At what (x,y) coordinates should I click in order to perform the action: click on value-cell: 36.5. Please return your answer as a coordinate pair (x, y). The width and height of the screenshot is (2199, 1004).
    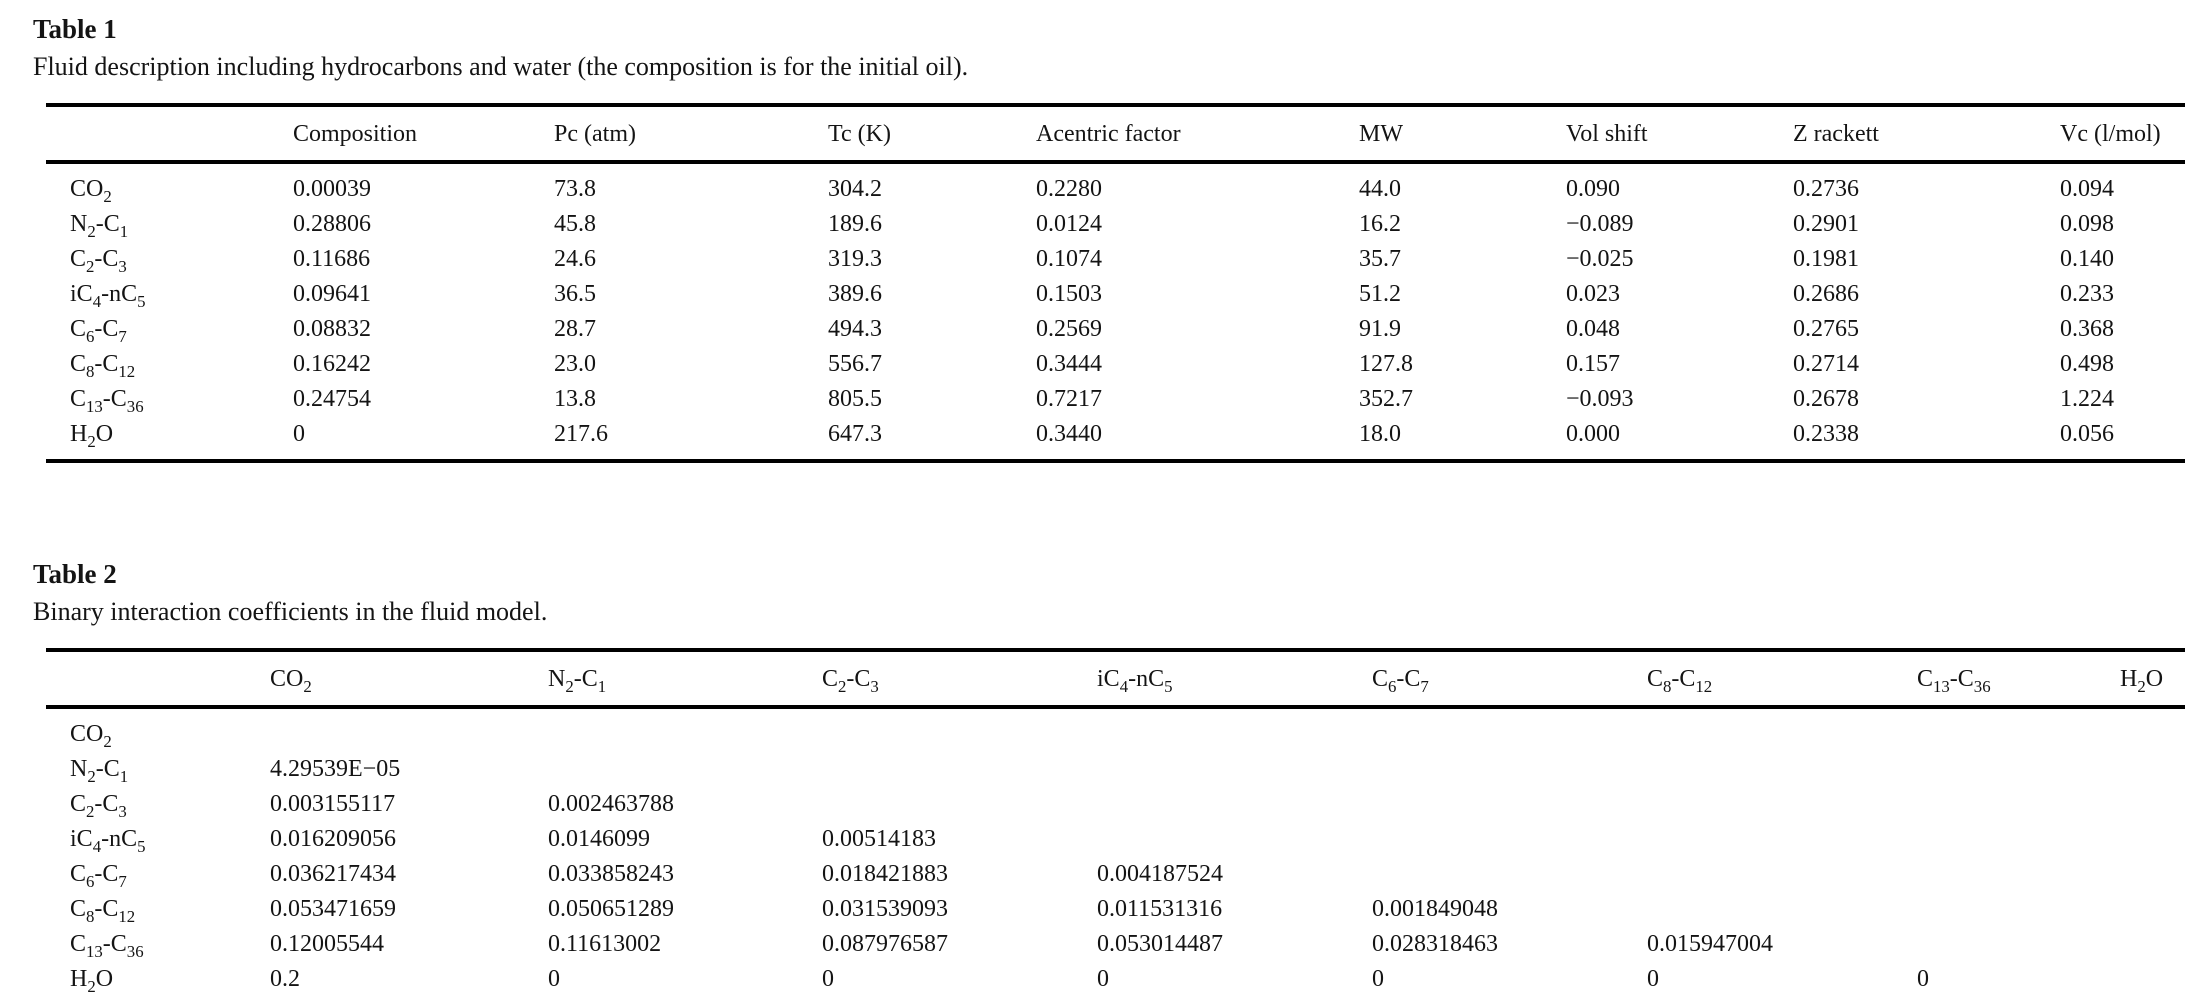
    Looking at the image, I should click on (575, 294).